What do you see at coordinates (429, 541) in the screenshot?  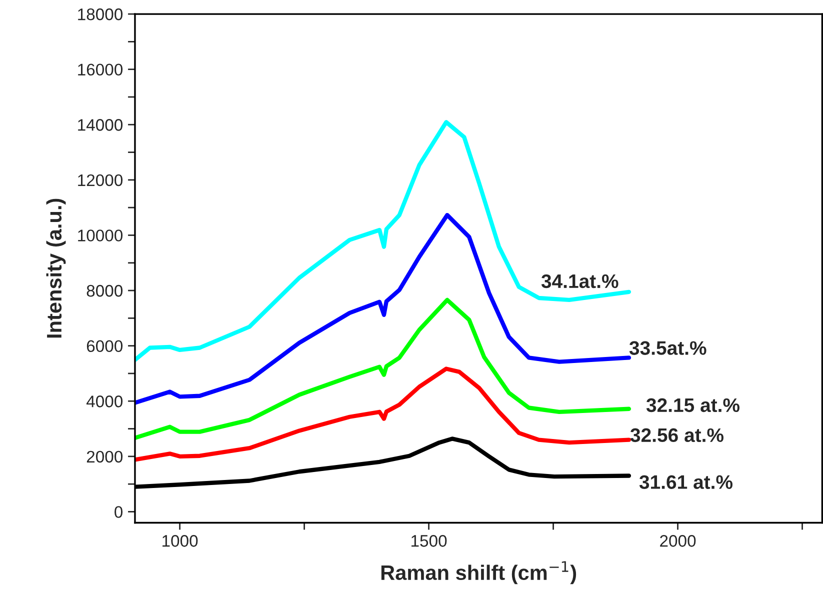 I see `x-tick-label: 1500` at bounding box center [429, 541].